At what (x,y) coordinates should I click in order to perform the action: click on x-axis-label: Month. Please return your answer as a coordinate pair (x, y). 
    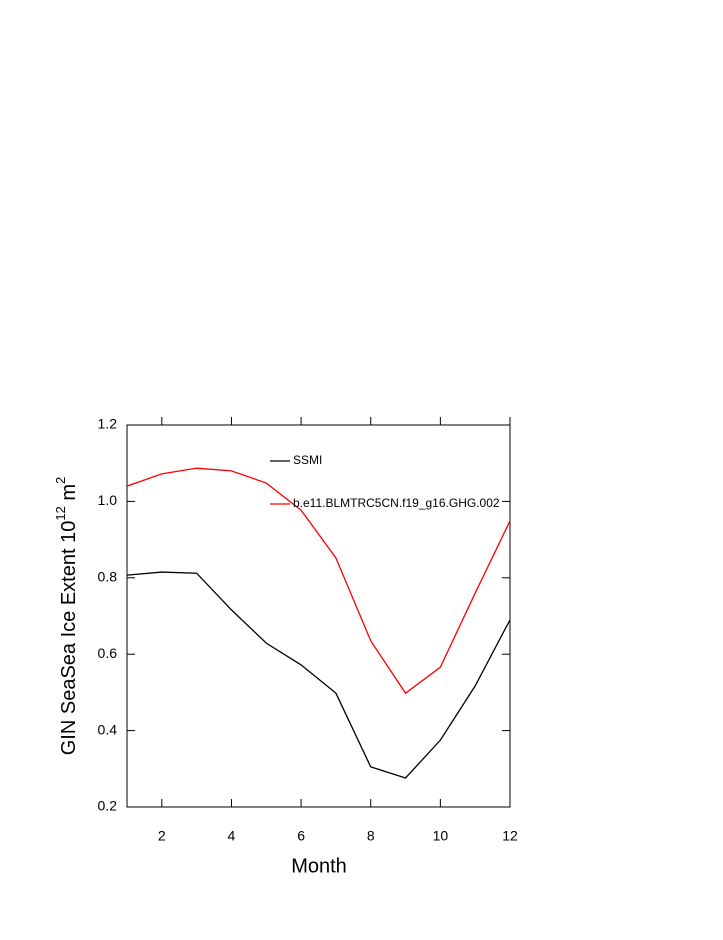
    Looking at the image, I should click on (319, 866).